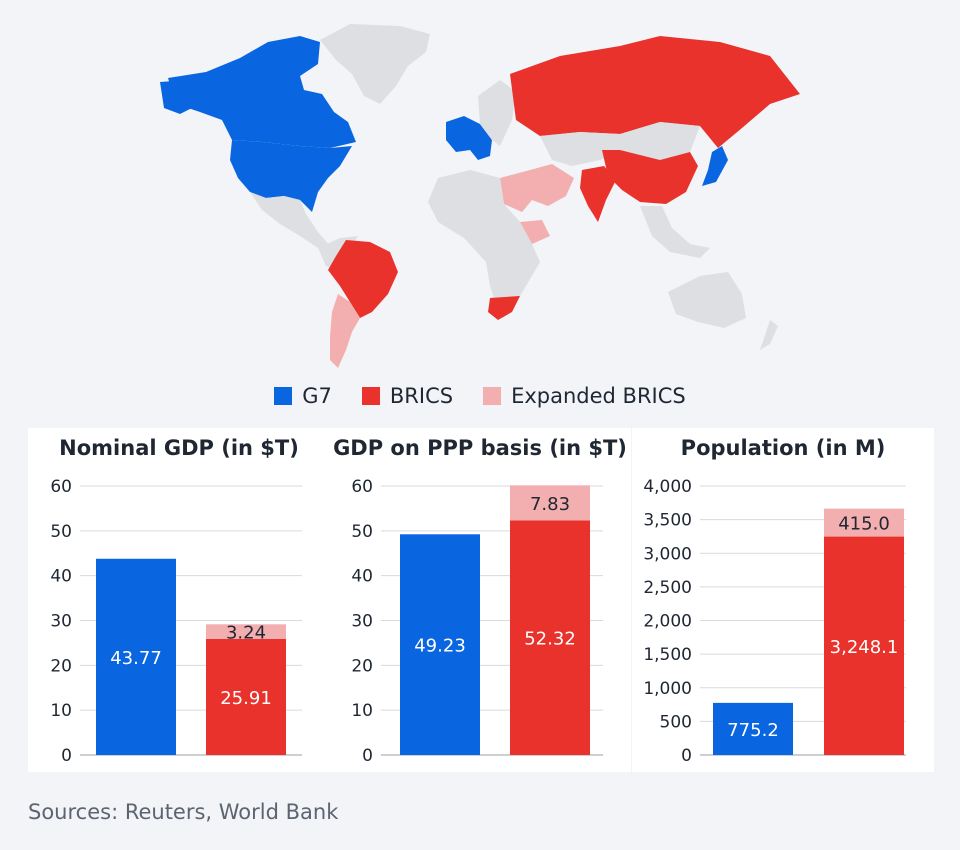 This screenshot has height=850, width=960. I want to click on data-label: 49.23, so click(440, 646).